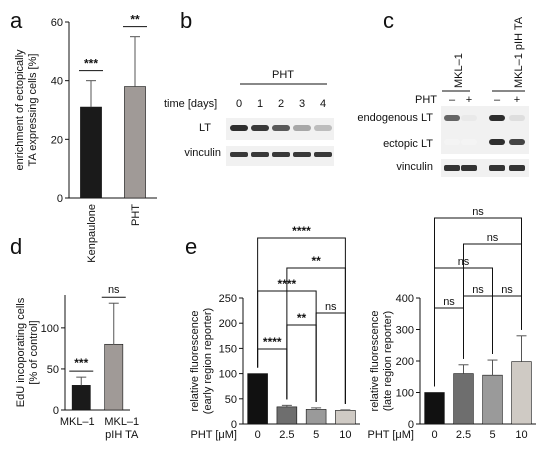 The height and width of the screenshot is (456, 550). What do you see at coordinates (60, 199) in the screenshot?
I see `chart-a-ytick-label: 0` at bounding box center [60, 199].